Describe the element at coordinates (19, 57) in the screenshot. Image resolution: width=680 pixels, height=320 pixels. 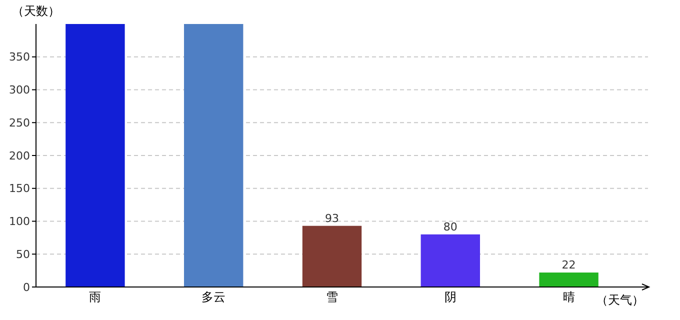
I see `y-tick-label: 350` at that location.